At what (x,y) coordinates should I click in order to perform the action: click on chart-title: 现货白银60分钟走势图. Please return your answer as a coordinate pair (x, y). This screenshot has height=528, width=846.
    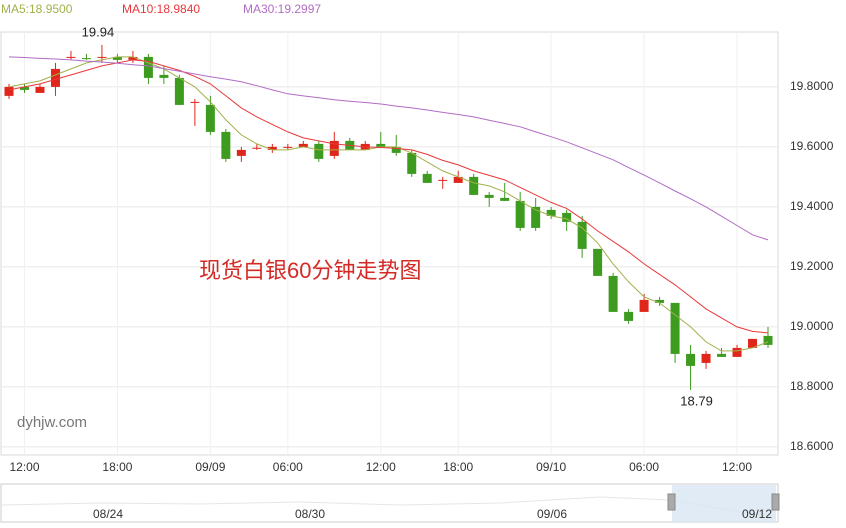
    Looking at the image, I should click on (310, 270).